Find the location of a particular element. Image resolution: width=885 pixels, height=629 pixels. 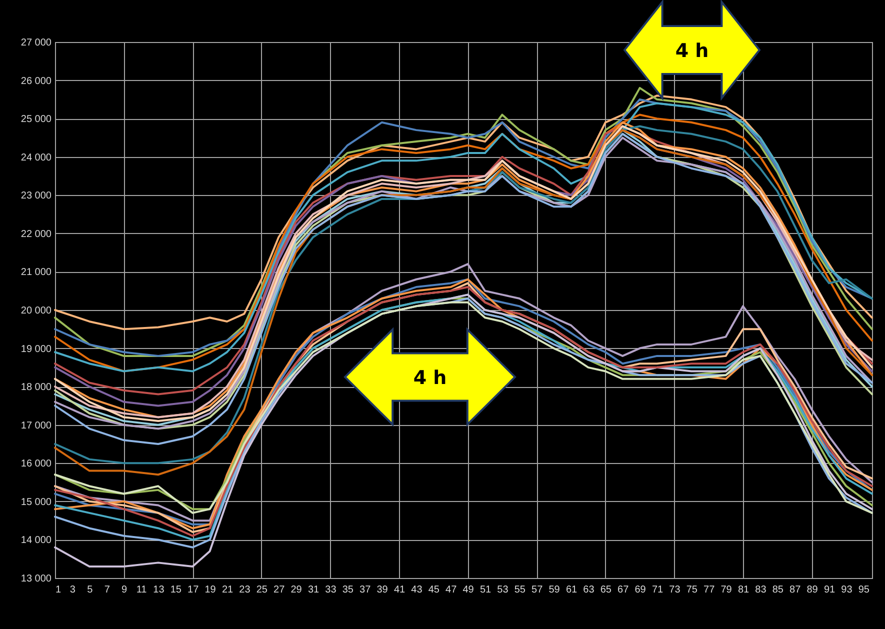

y-tick-label: 20 000 is located at coordinates (36, 311).